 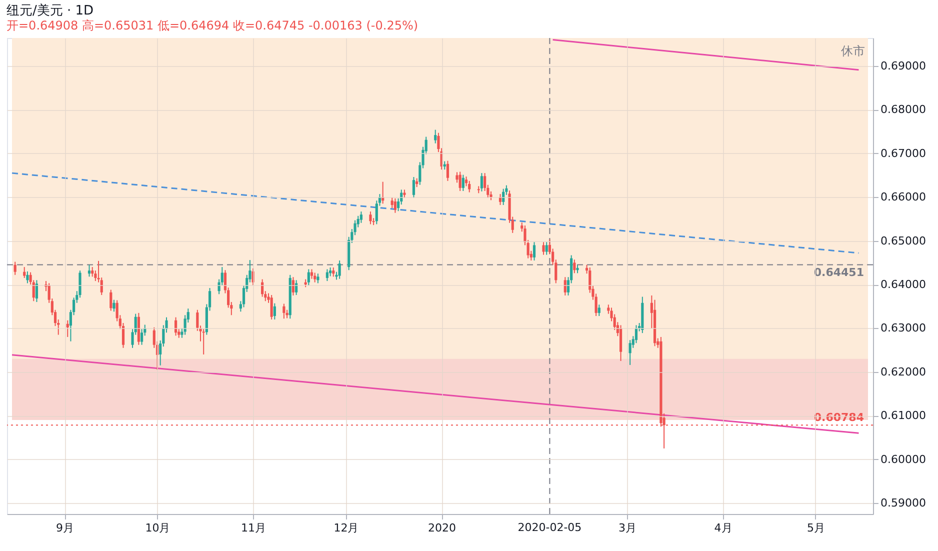 What do you see at coordinates (815, 528) in the screenshot?
I see `x-tick-label: 5月` at bounding box center [815, 528].